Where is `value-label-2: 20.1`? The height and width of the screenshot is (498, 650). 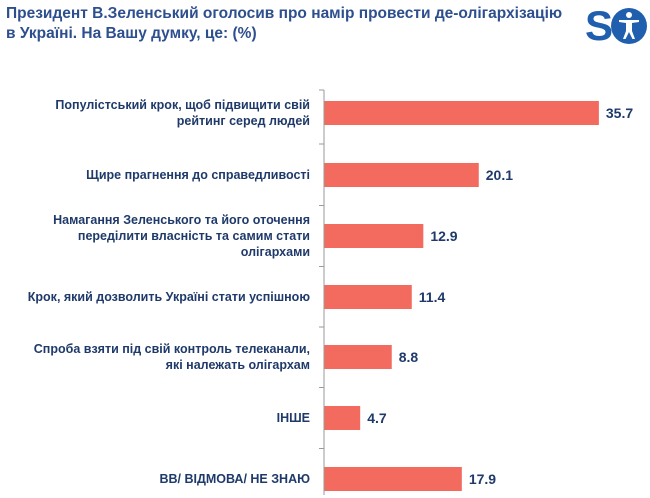 value-label-2: 20.1 is located at coordinates (499, 175).